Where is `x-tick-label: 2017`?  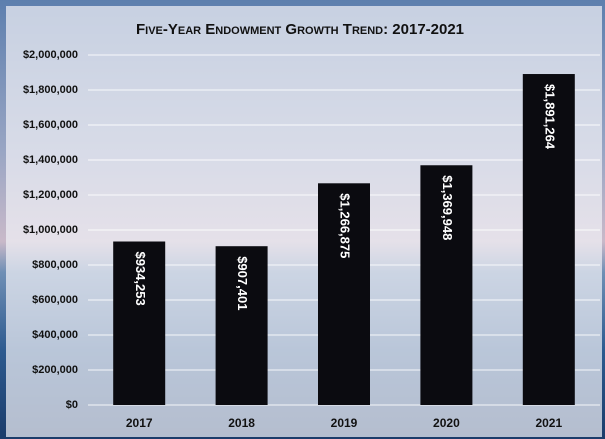 x-tick-label: 2017 is located at coordinates (139, 423).